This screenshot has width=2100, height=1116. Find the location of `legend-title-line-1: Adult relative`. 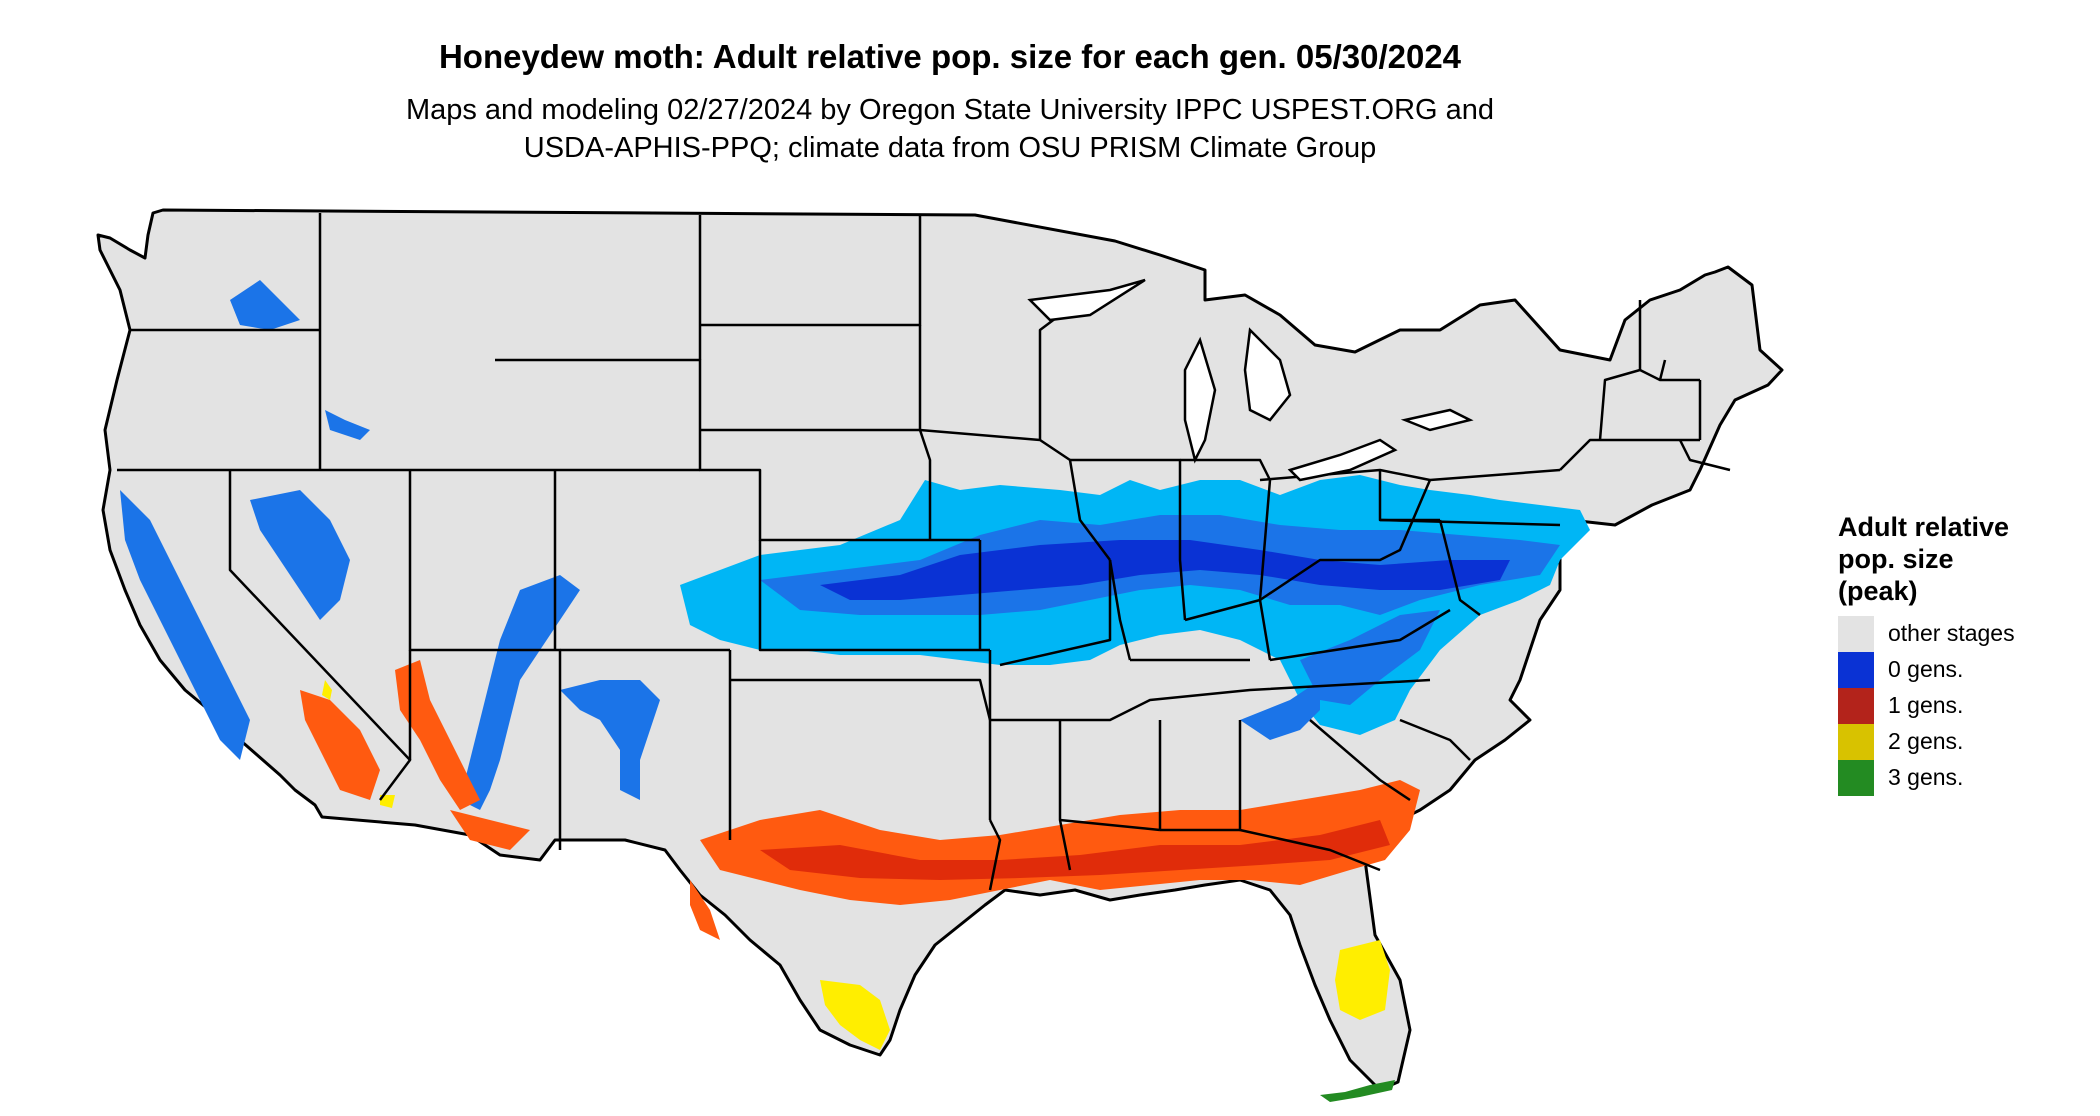

legend-title-line-1: Adult relative is located at coordinates (1924, 527).